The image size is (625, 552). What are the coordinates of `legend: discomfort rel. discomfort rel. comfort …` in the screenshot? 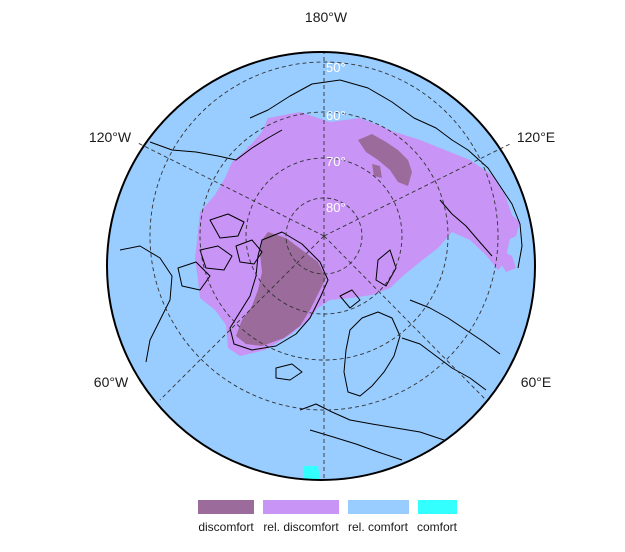 It's located at (328, 517).